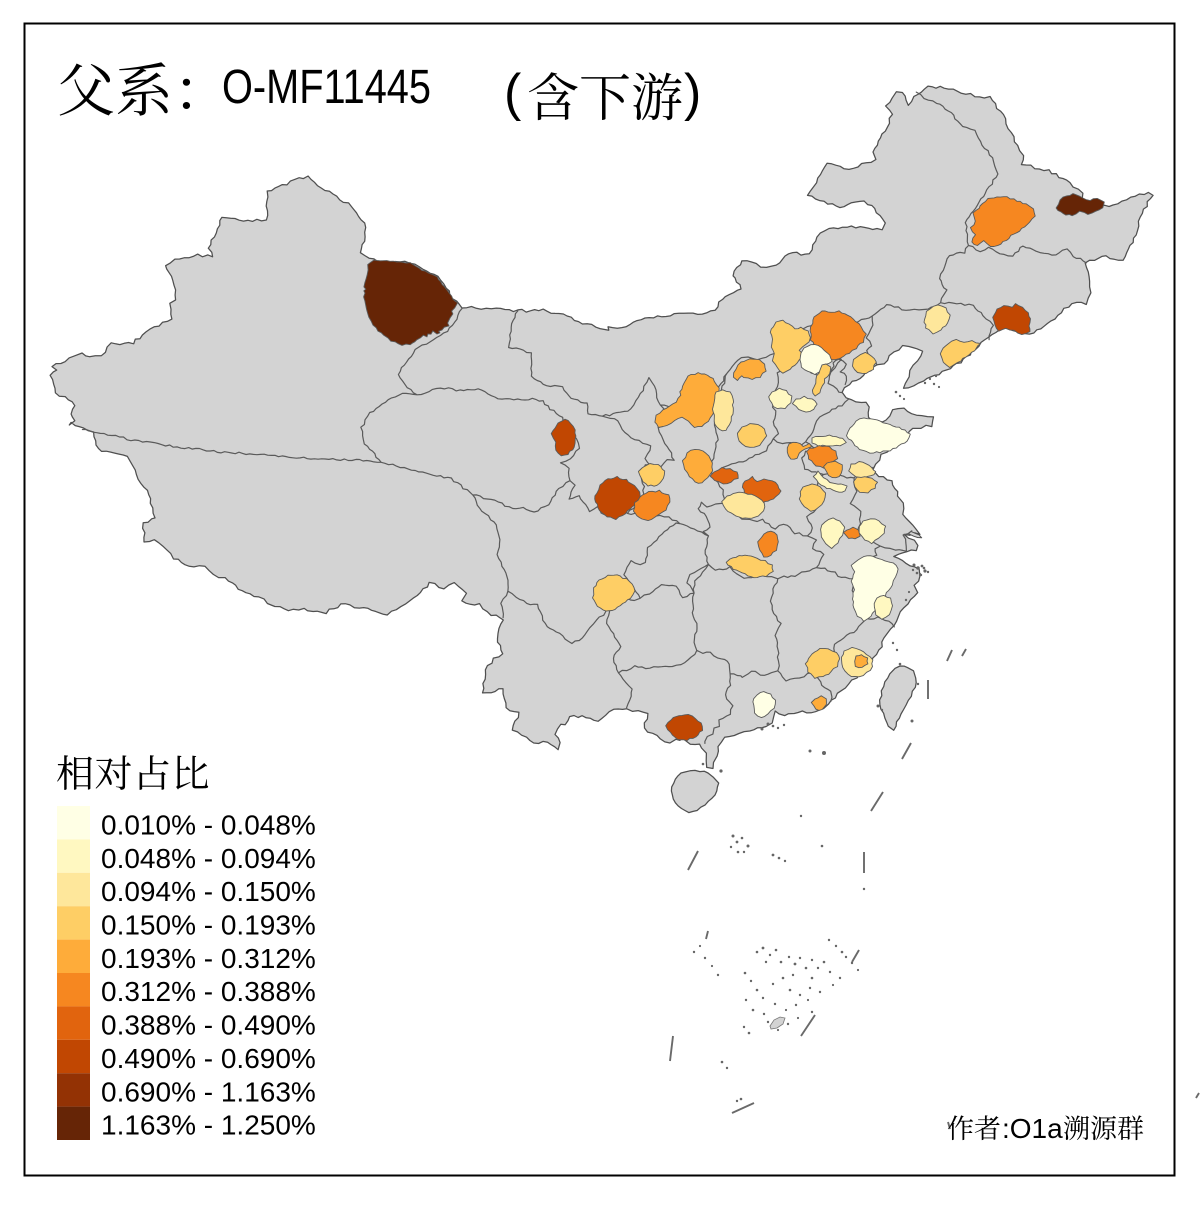 This screenshot has height=1205, width=1200. What do you see at coordinates (208, 891) in the screenshot?
I see `svg-text: 0.094% - 0.150%` at bounding box center [208, 891].